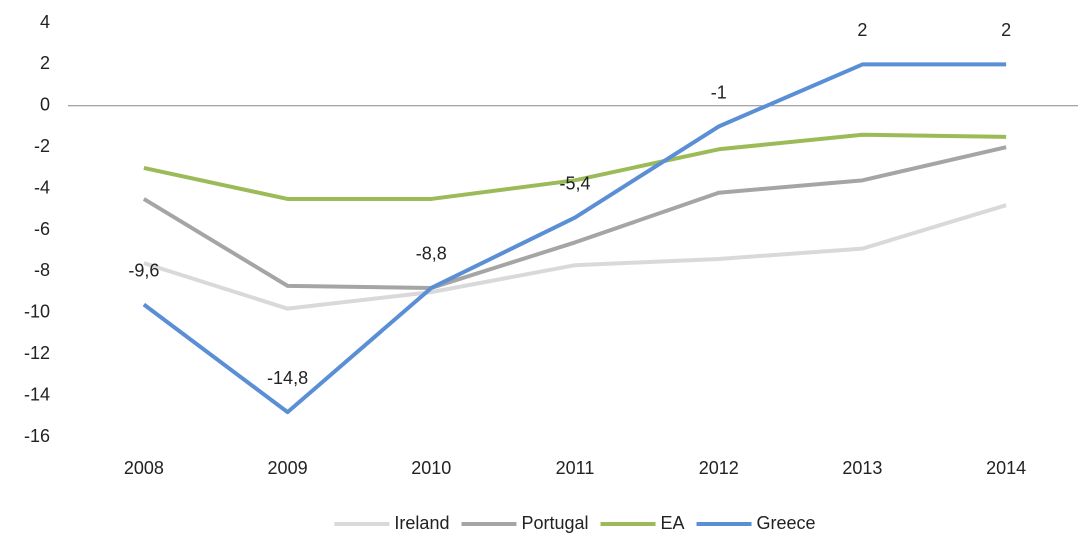 Image resolution: width=1078 pixels, height=539 pixels. I want to click on y-tick-label: -8, so click(42, 270).